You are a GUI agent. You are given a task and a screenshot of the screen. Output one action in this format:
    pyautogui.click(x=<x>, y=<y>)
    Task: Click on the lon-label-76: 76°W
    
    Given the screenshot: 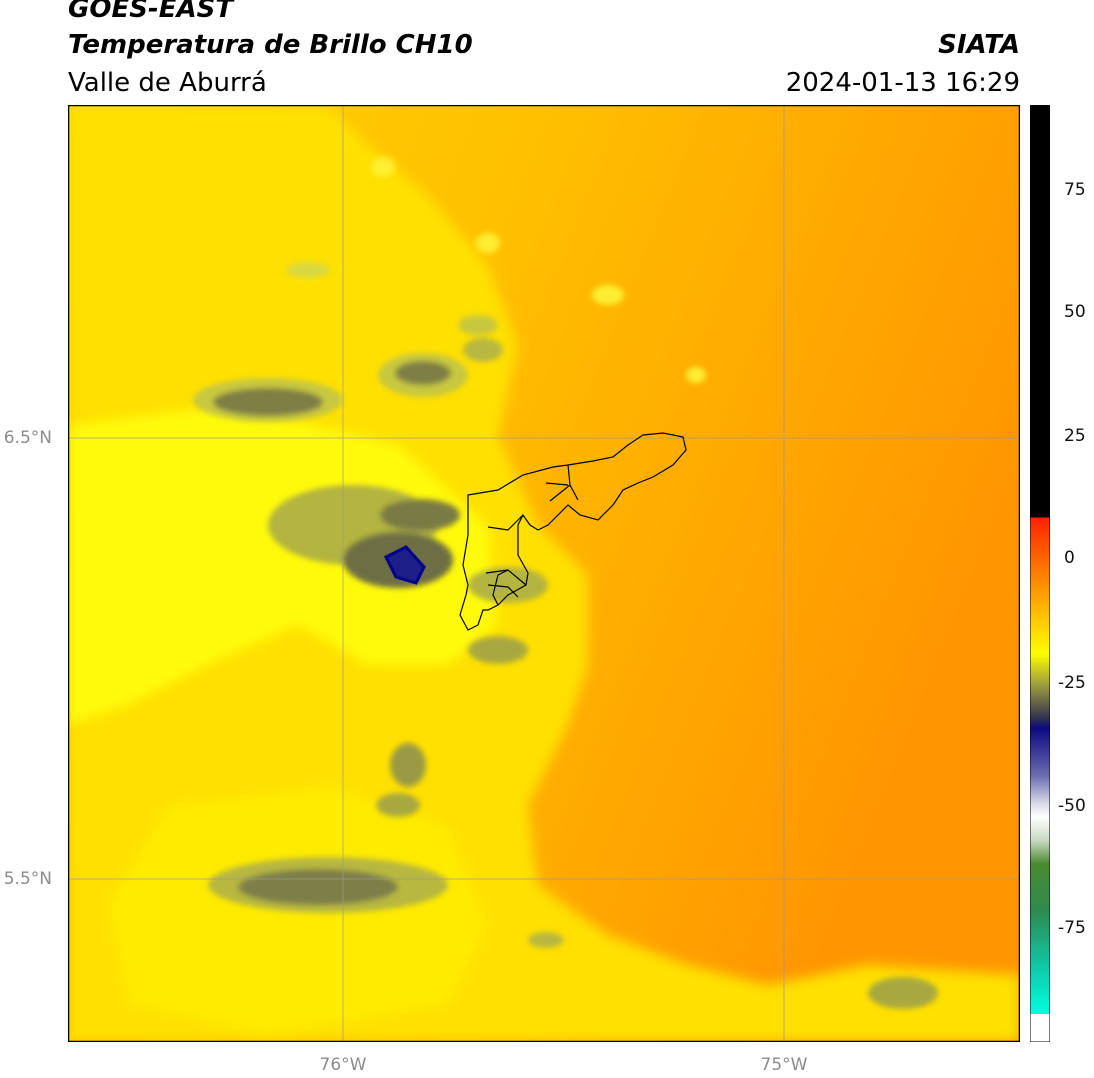 What is the action you would take?
    pyautogui.click(x=343, y=1065)
    